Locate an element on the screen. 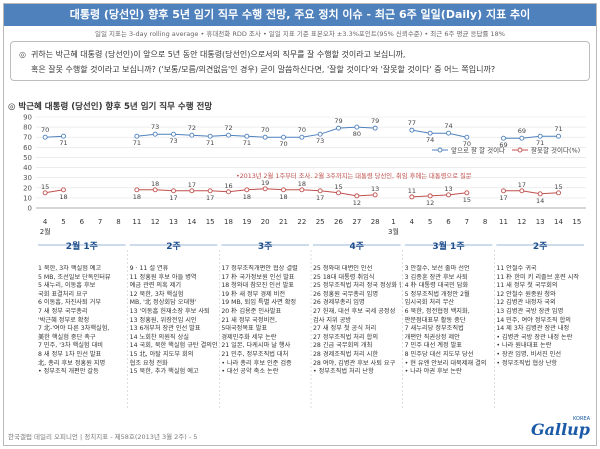  issue-note: 3 김종훈 장관 후보 사퇴 is located at coordinates (436, 277).